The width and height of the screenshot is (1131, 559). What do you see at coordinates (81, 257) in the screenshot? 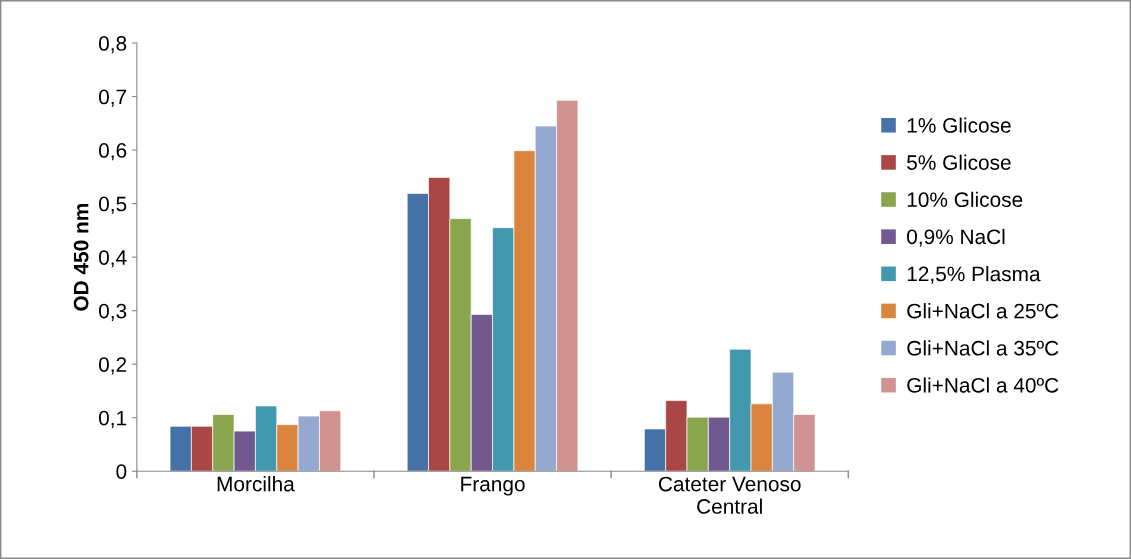
I see `y-axis-title: OD 450 nm` at bounding box center [81, 257].